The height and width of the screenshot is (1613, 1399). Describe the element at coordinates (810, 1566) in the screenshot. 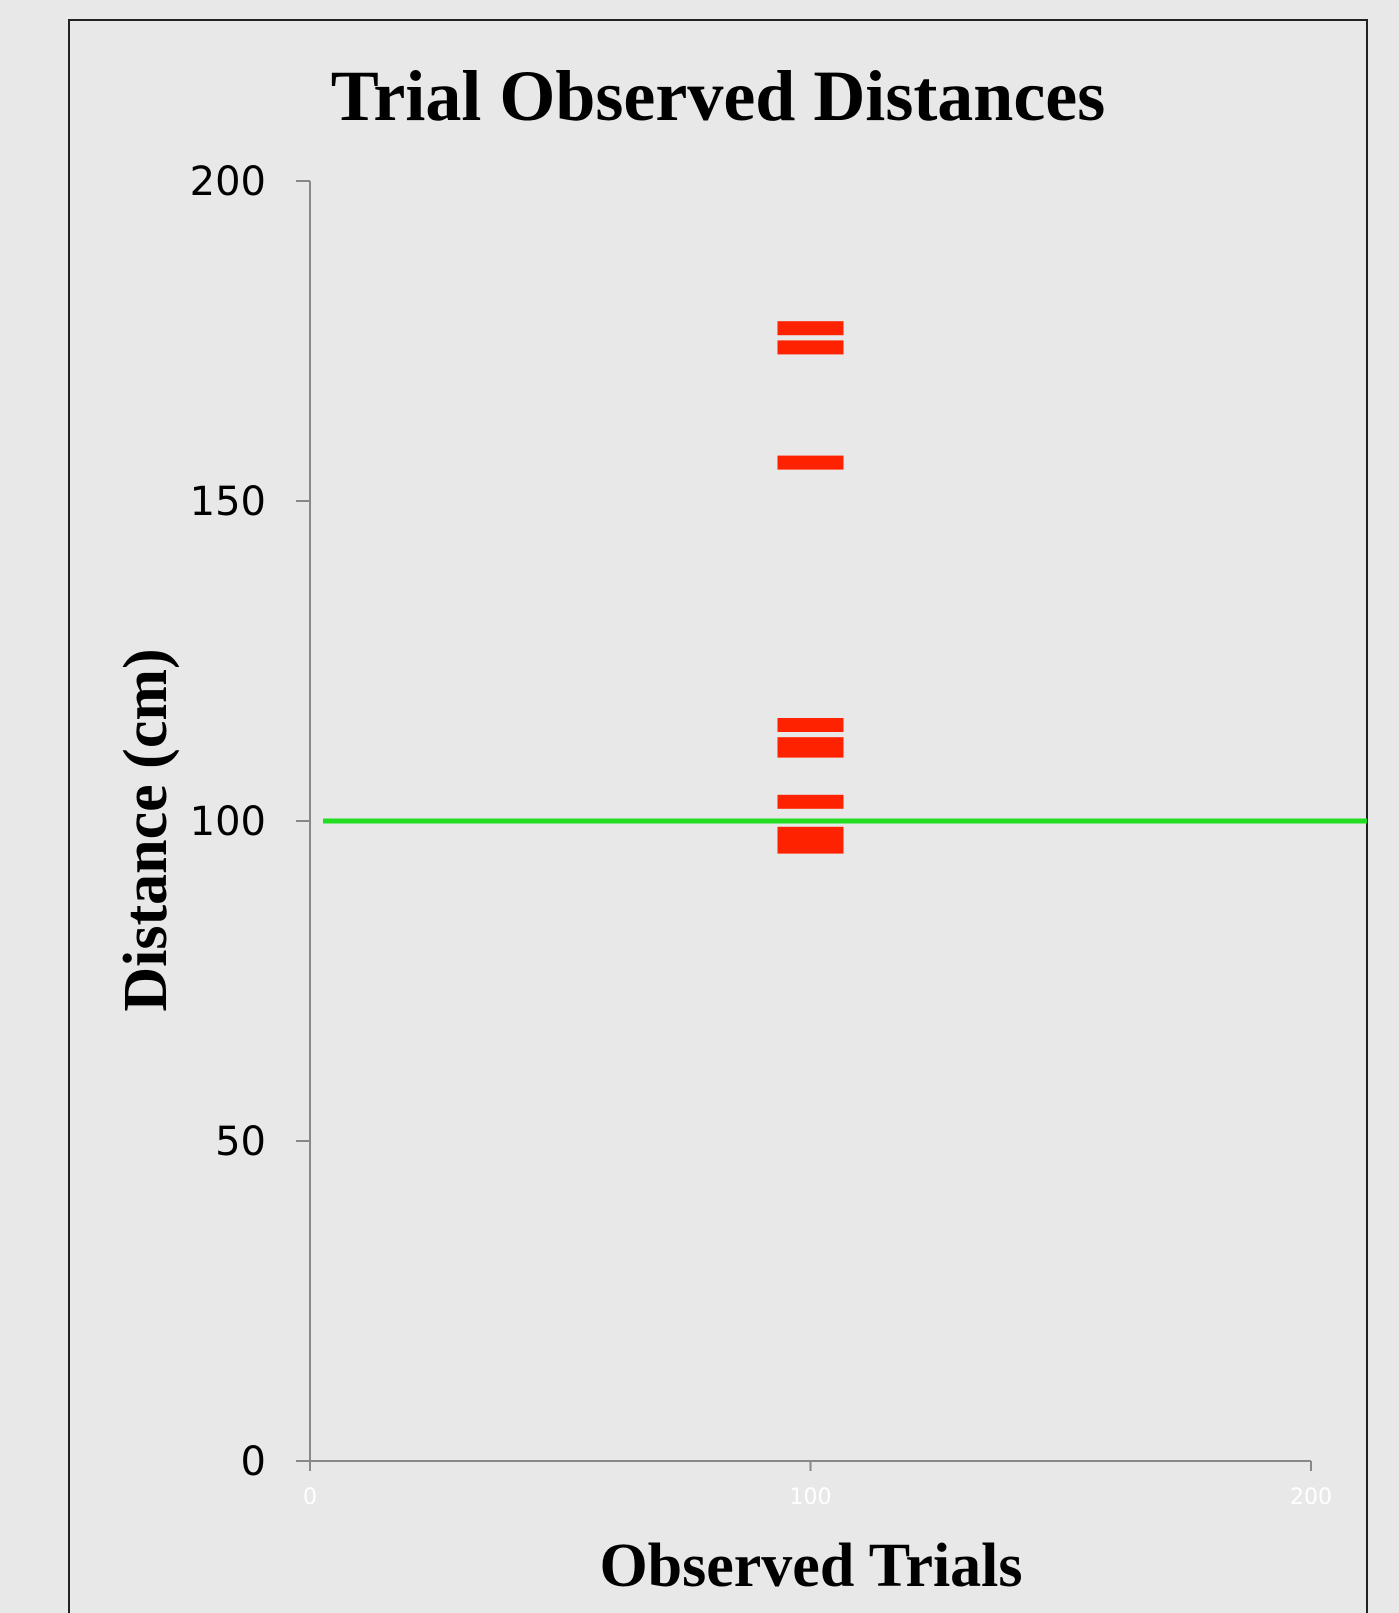

I see `x-axis-label: Observed Trials` at that location.